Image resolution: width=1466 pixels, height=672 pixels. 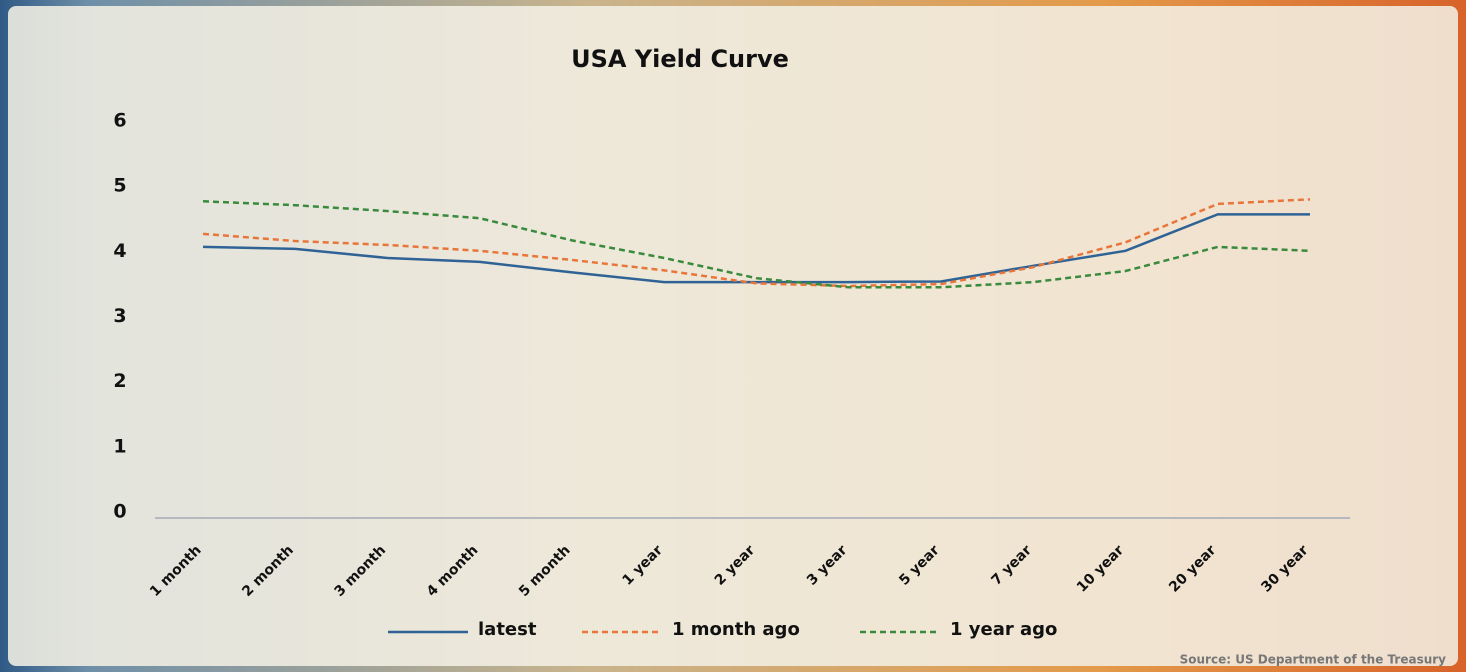 I want to click on chart-title: USA Yield Curve, so click(x=680, y=59).